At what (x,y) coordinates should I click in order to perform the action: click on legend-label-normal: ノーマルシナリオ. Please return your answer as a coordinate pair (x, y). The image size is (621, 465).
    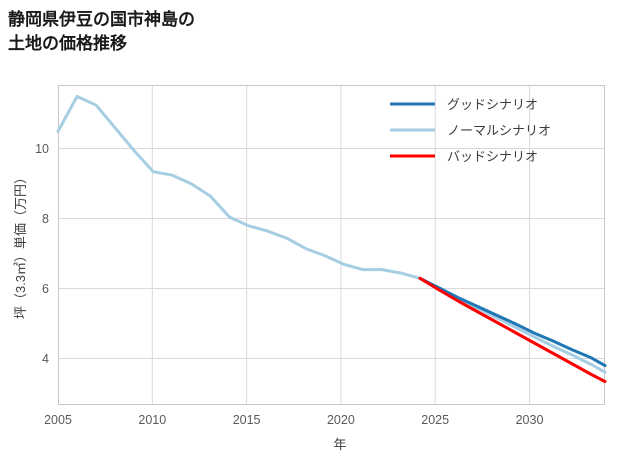
    Looking at the image, I should click on (499, 130).